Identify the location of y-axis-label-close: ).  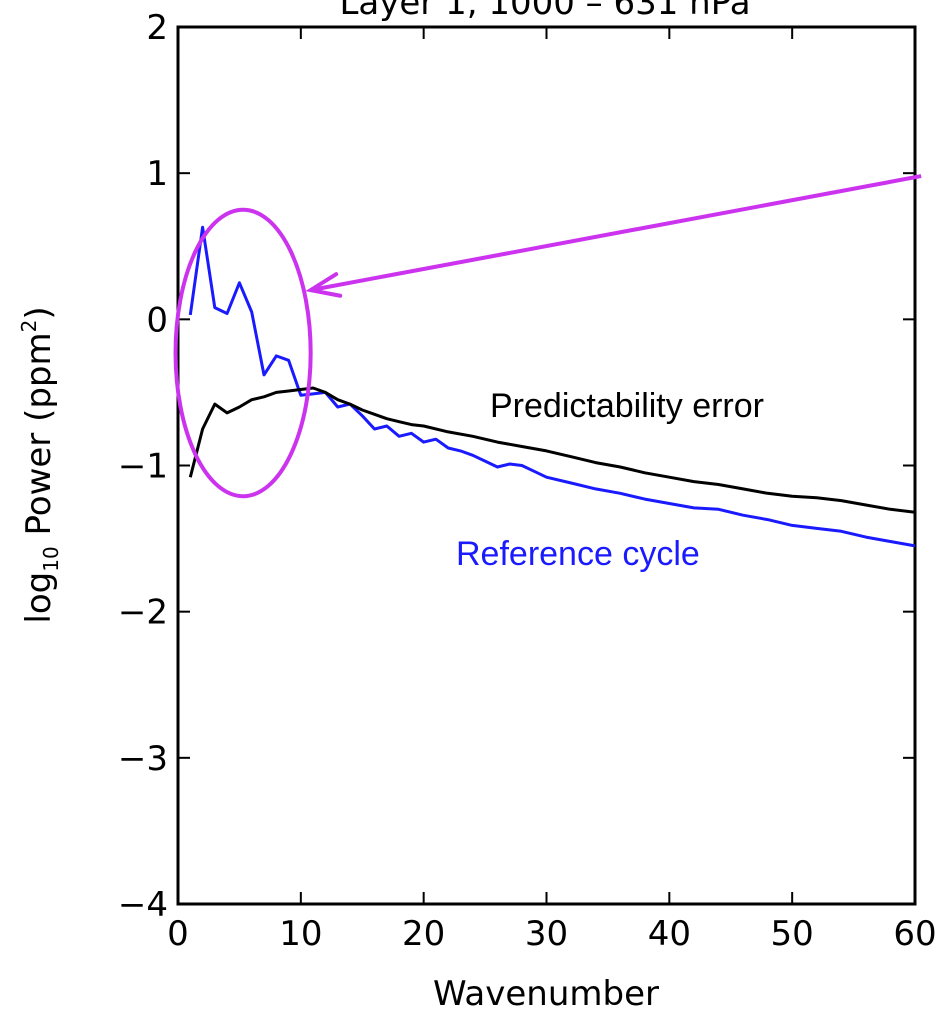
(39, 312).